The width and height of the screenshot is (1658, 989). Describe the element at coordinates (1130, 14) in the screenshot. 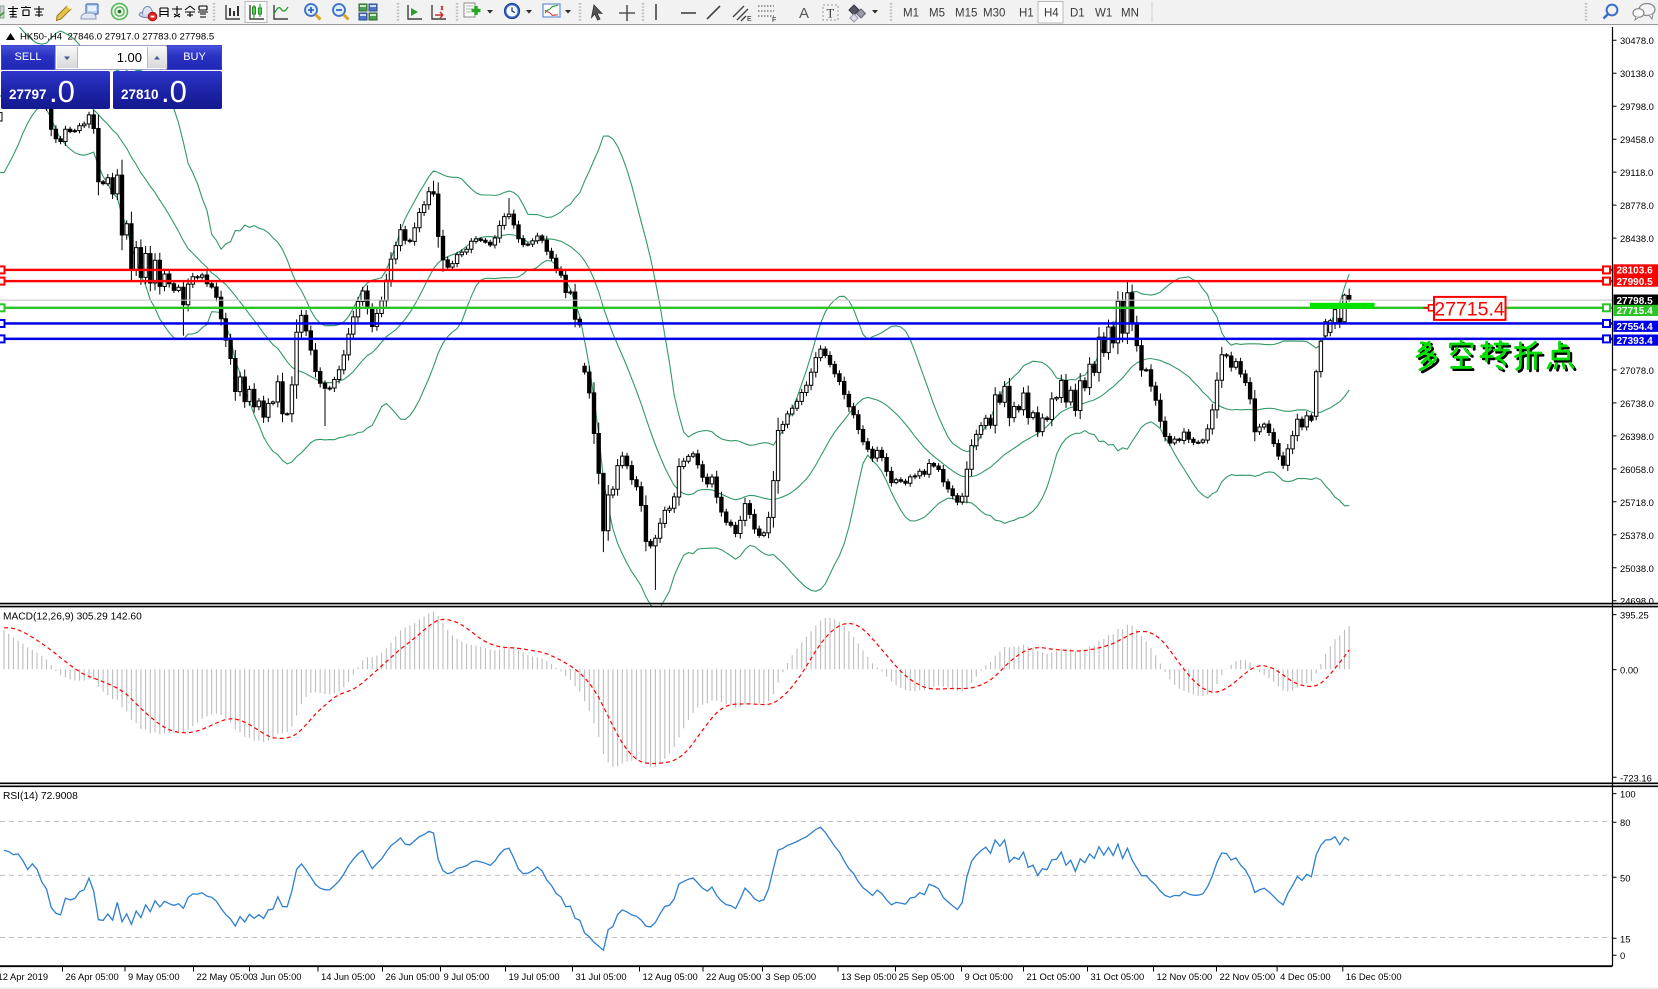

I see `svg-text: MN` at that location.